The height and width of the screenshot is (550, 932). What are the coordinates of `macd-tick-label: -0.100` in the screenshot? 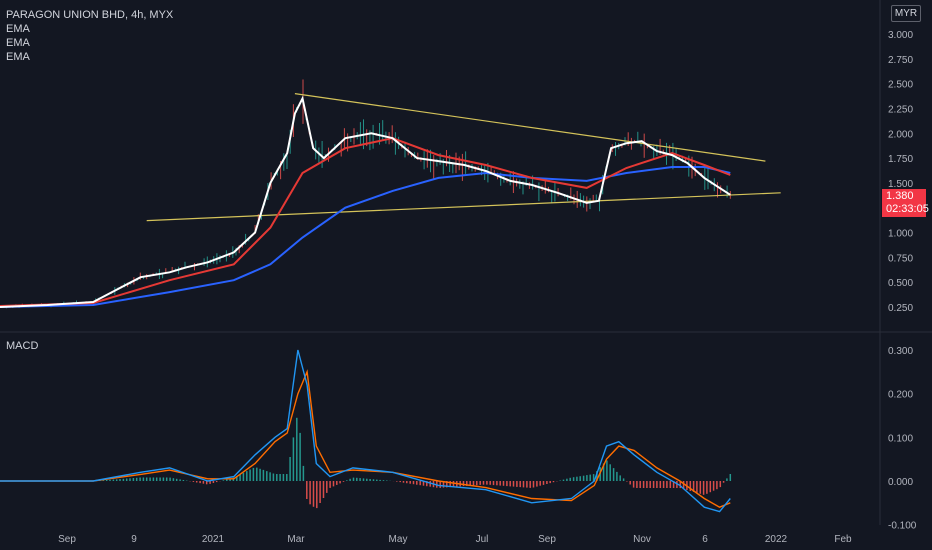 It's located at (902, 526).